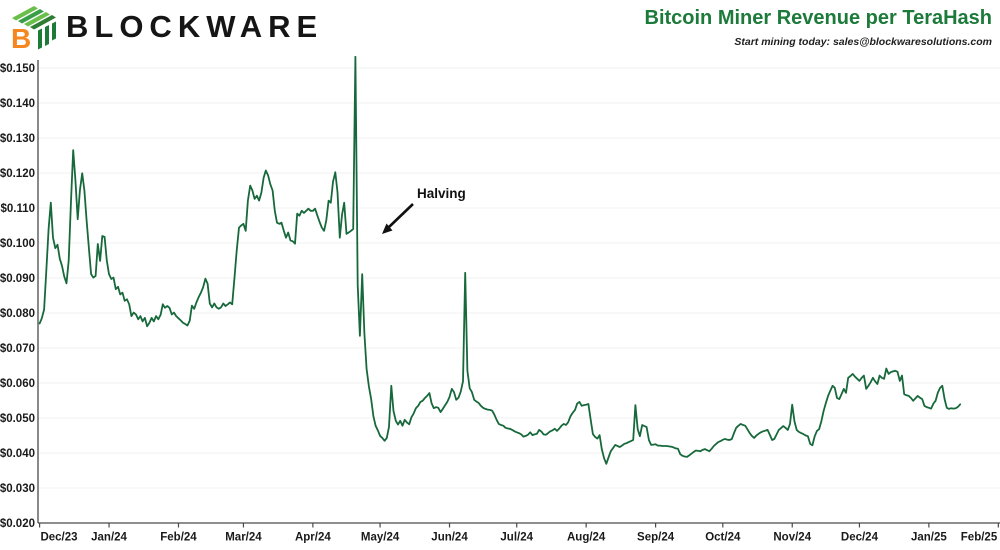 This screenshot has width=1000, height=550. I want to click on x-axis-label: Jul/24, so click(516, 538).